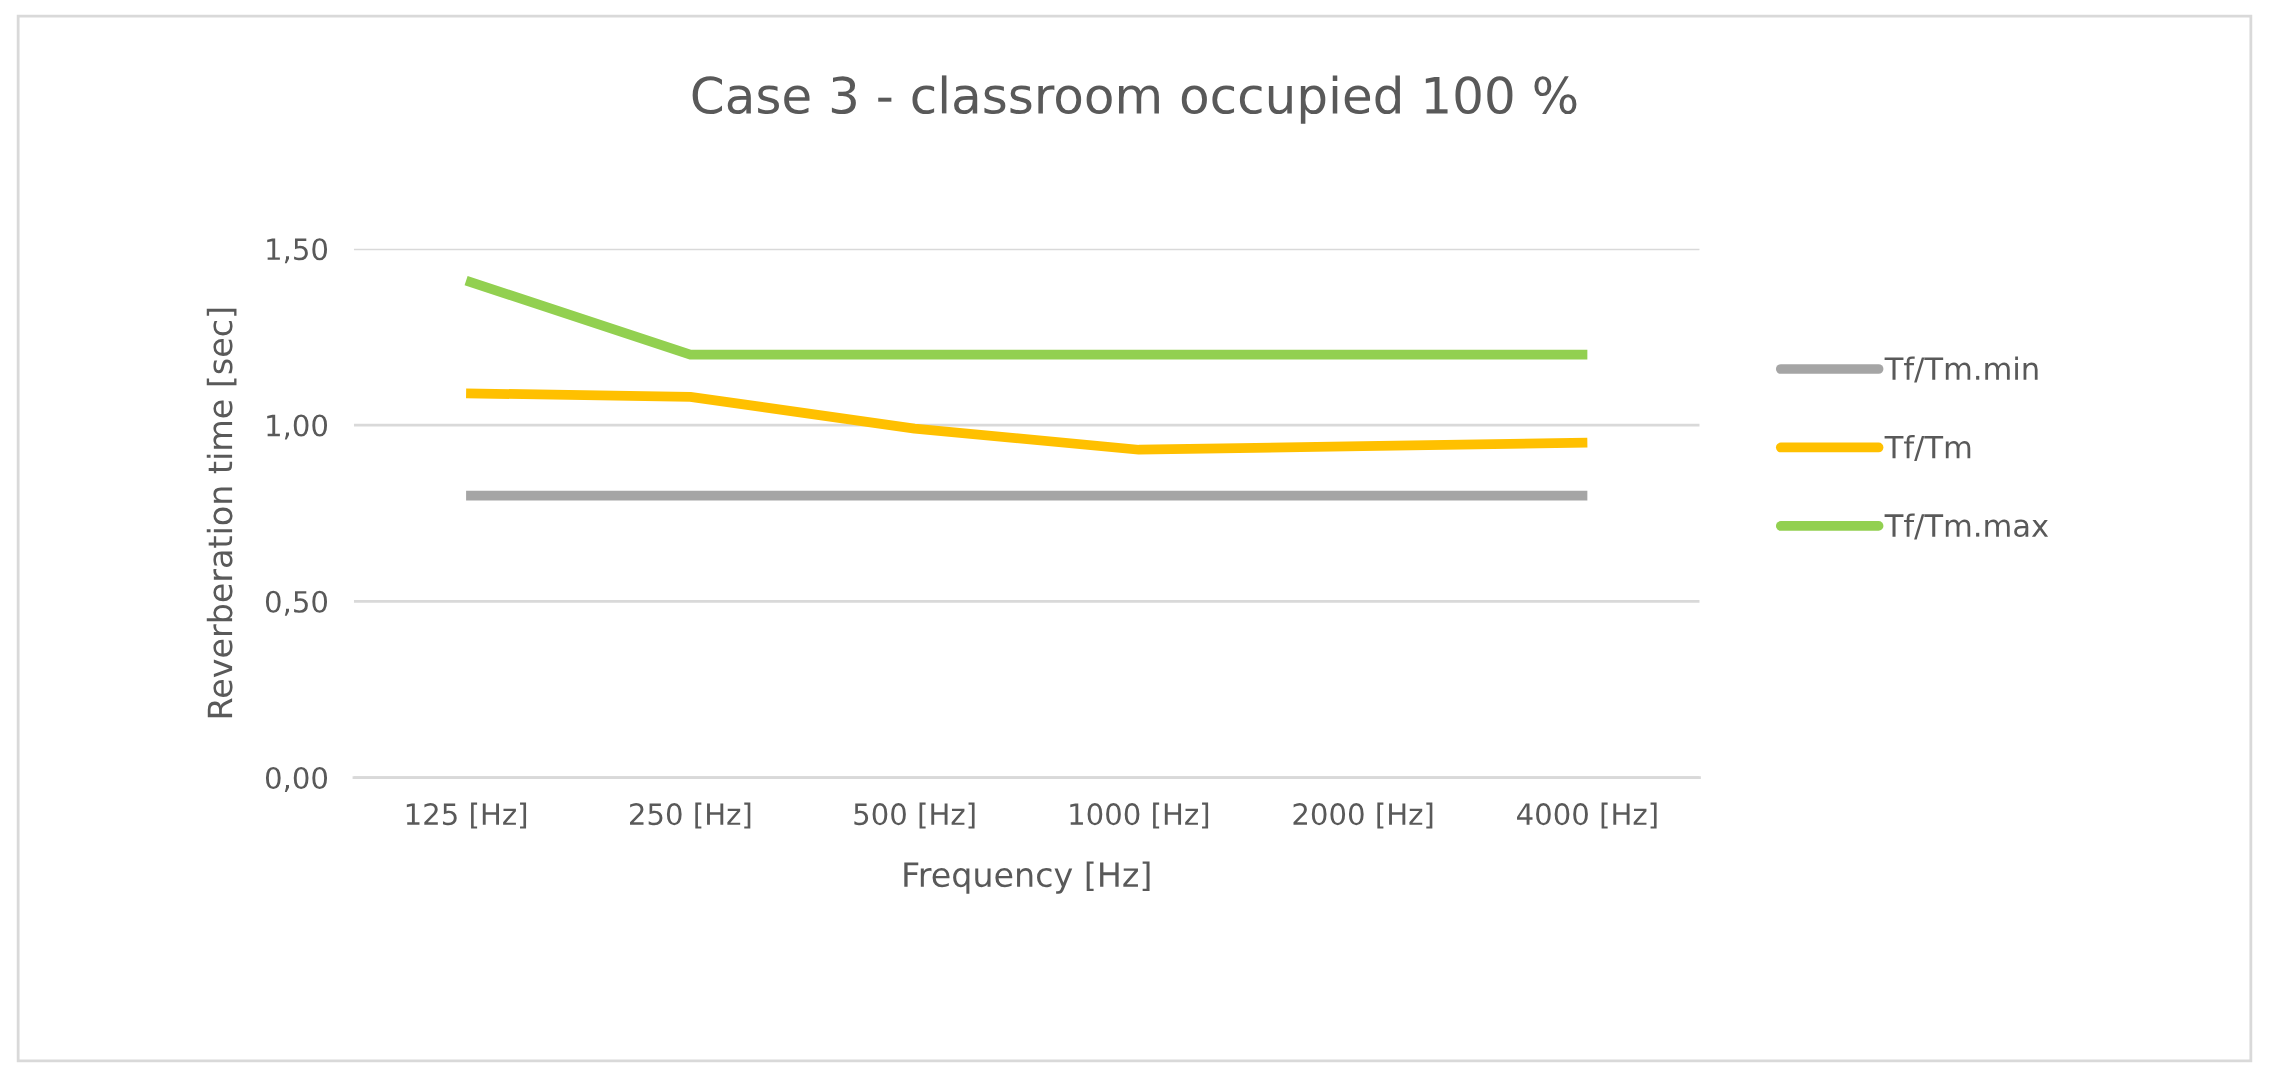 The image size is (2269, 1077). Describe the element at coordinates (221, 513) in the screenshot. I see `y-axis-title: Reverberation time [sec]` at that location.